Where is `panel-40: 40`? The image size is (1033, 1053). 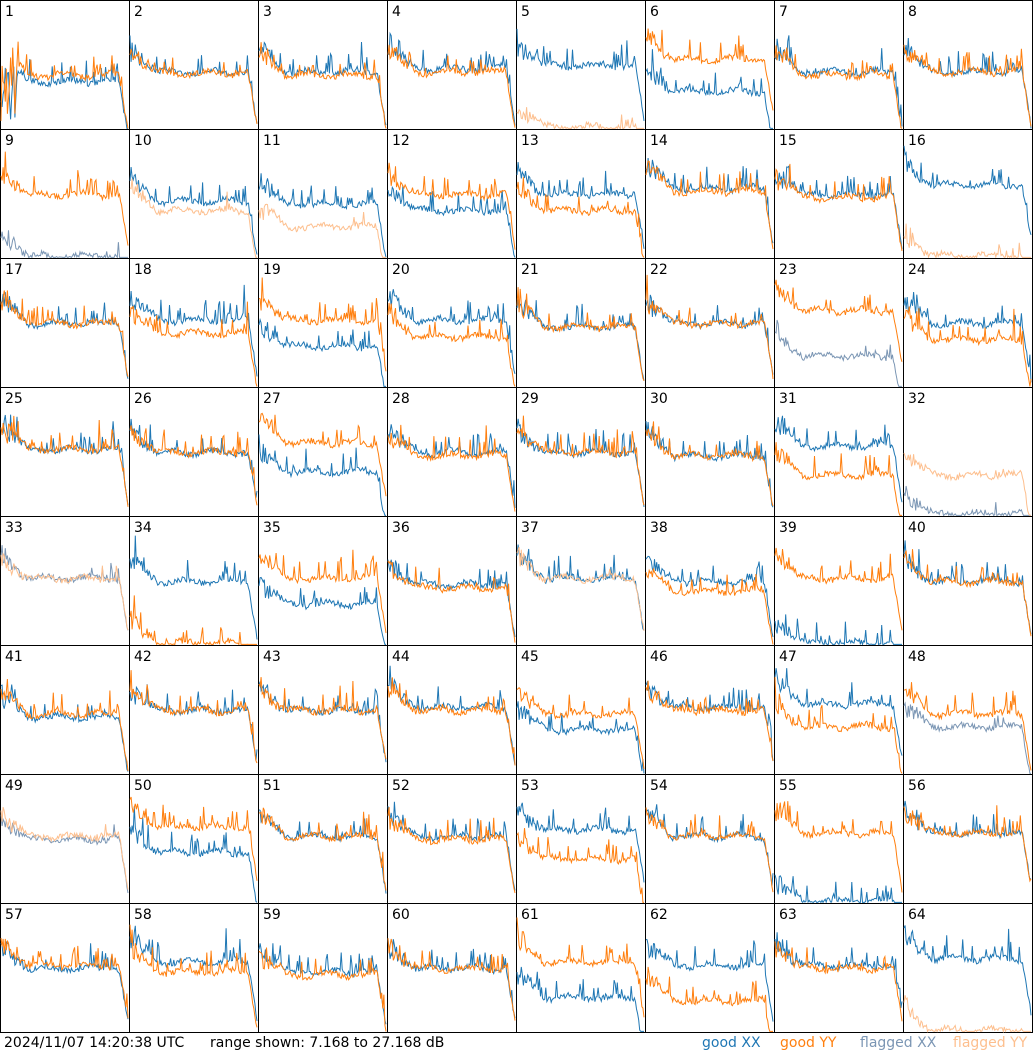 panel-40: 40 is located at coordinates (968, 581).